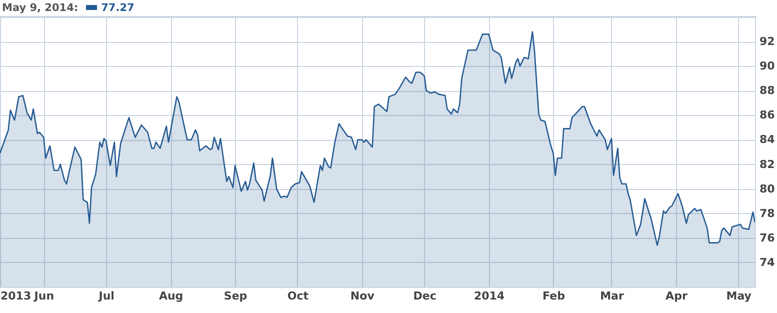  I want to click on y-tick-label: 92, so click(767, 41).